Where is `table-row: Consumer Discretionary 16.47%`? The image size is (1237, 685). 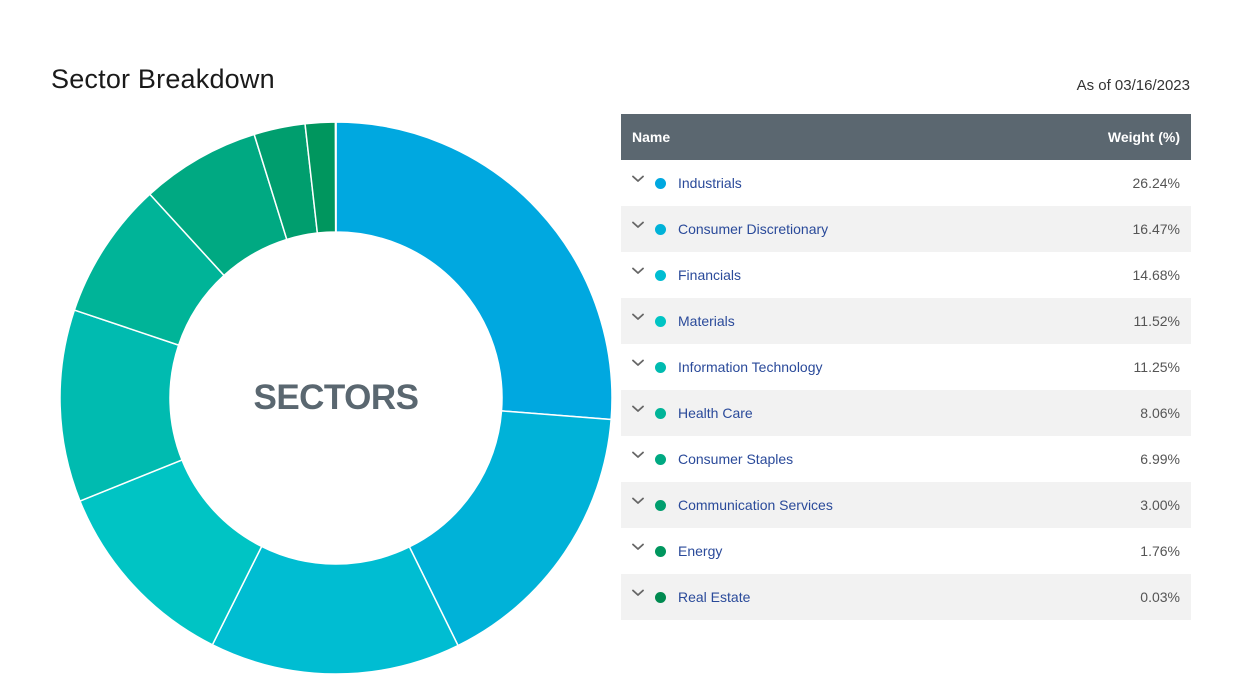 table-row: Consumer Discretionary 16.47% is located at coordinates (906, 229).